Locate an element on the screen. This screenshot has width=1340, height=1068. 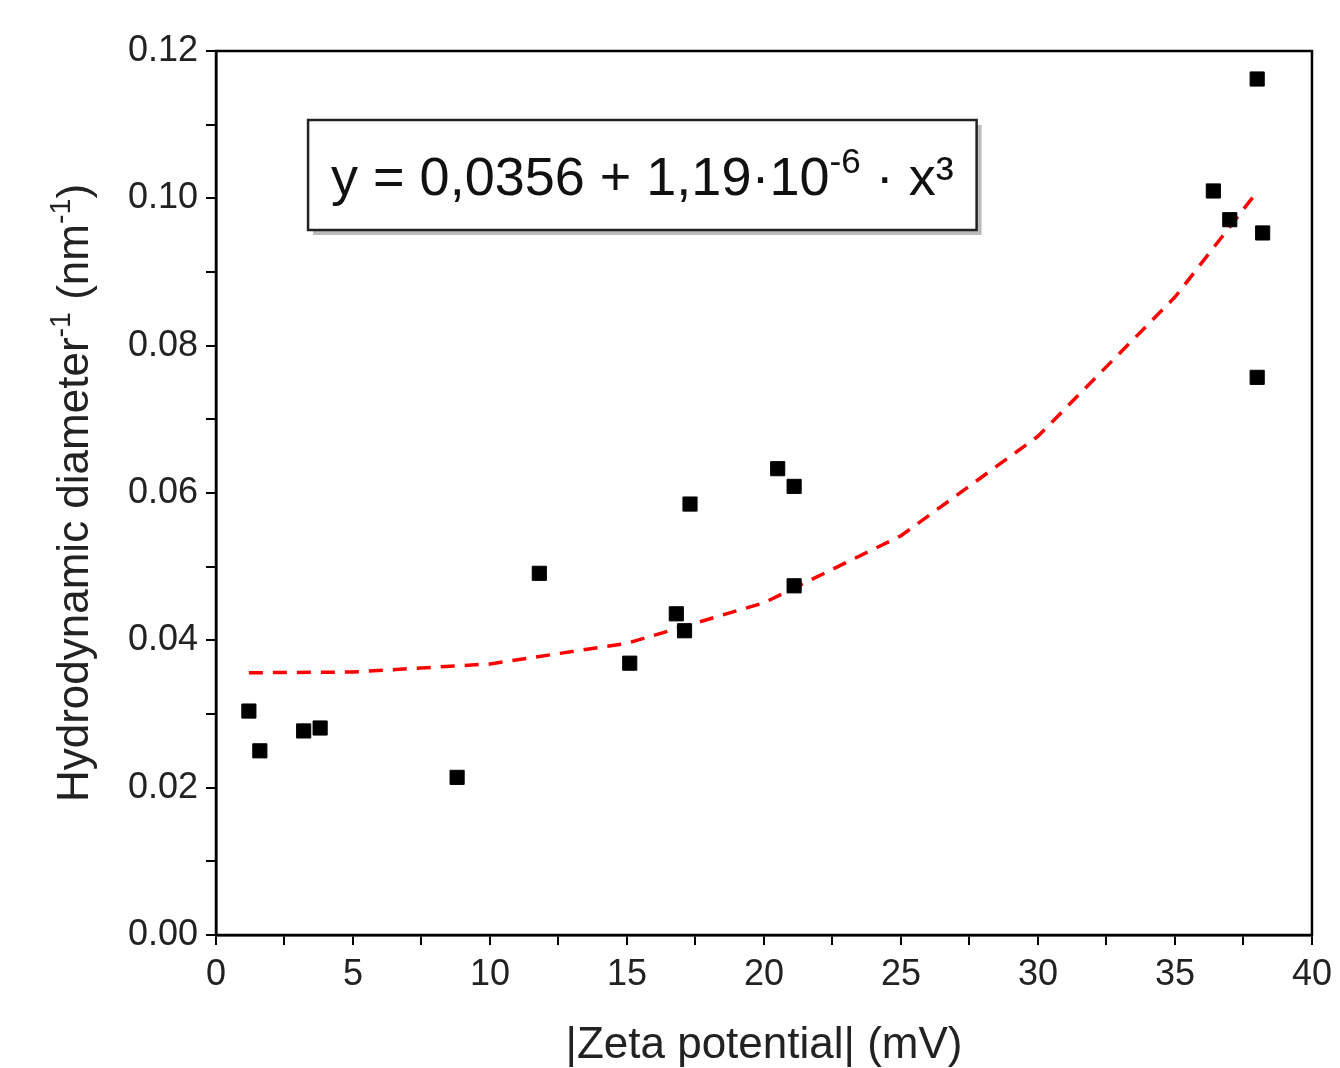
x-tick-label: 10 is located at coordinates (490, 972).